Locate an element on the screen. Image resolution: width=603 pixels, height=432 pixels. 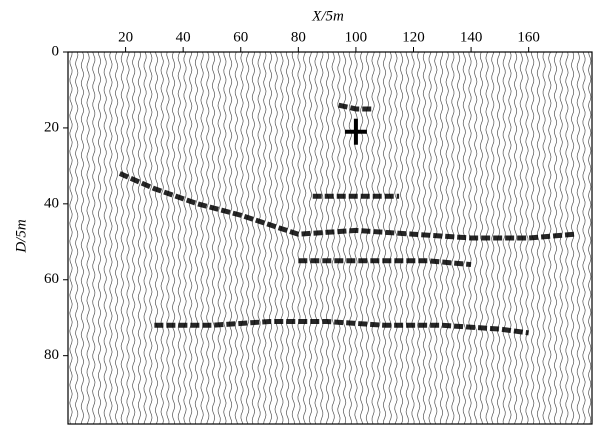
x-tick-label: 120 is located at coordinates (413, 37).